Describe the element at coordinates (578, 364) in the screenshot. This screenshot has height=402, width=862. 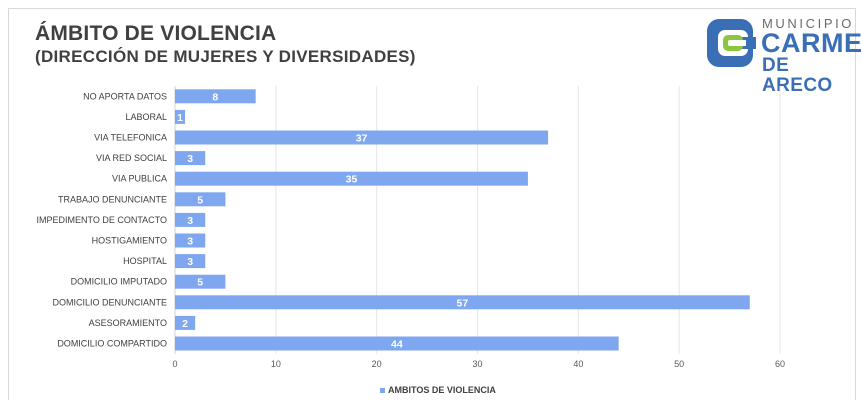
I see `x-tick-label: 40` at that location.